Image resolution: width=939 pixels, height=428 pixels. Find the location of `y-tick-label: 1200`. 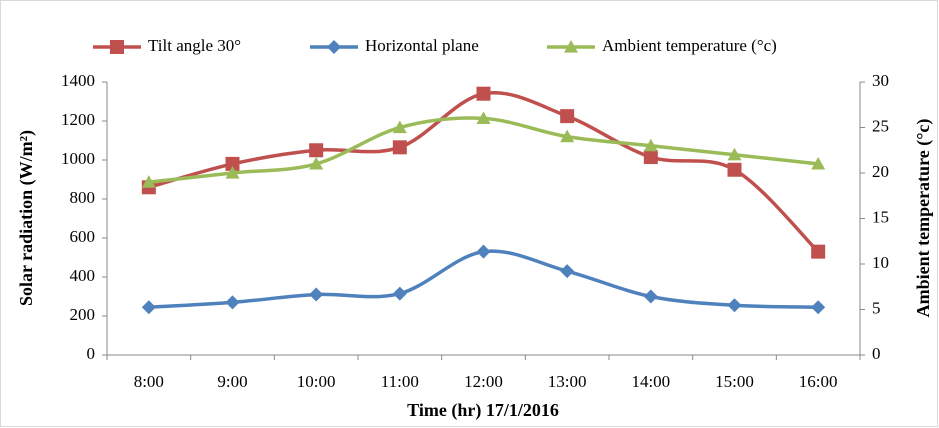

y-tick-label: 1200 is located at coordinates (78, 119).